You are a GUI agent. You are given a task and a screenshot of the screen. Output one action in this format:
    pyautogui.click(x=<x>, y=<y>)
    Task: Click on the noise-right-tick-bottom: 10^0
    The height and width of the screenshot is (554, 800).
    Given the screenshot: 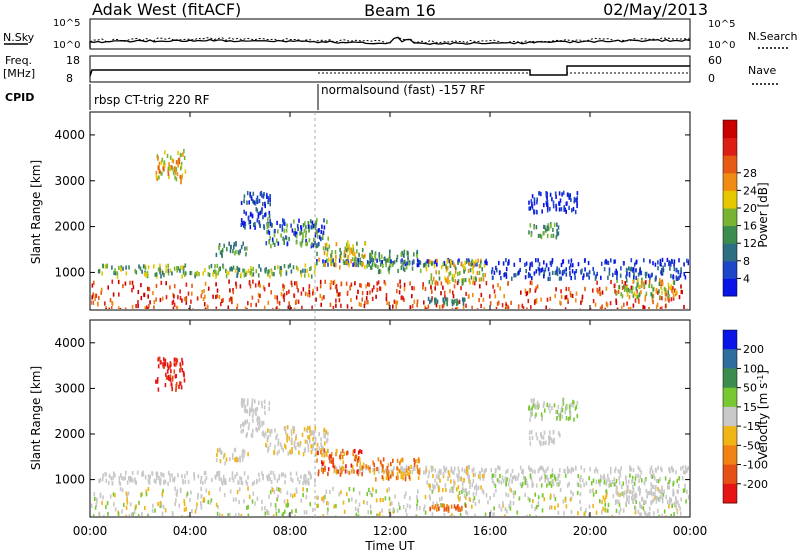 What is the action you would take?
    pyautogui.click(x=721, y=45)
    